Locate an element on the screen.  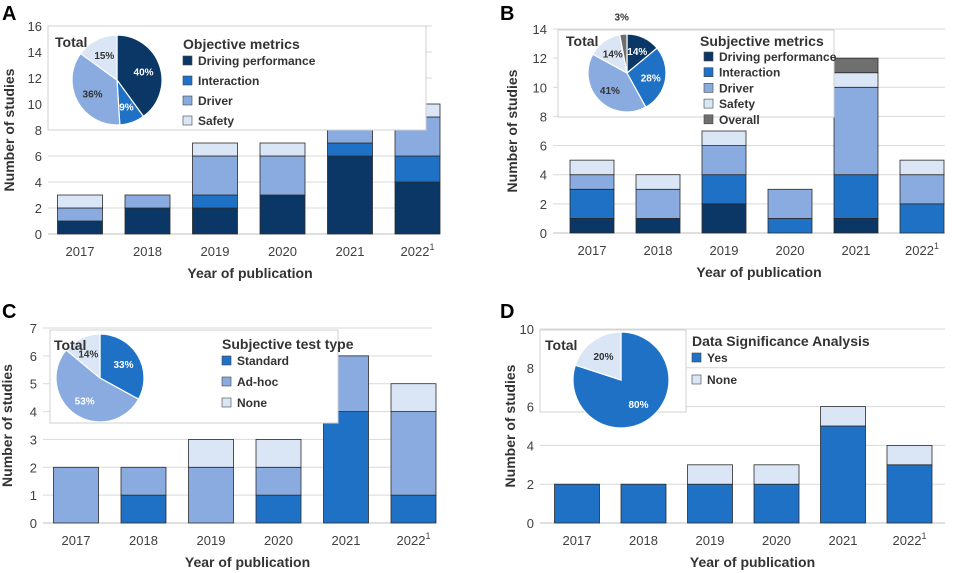
pie-label: 9% is located at coordinates (126, 107).